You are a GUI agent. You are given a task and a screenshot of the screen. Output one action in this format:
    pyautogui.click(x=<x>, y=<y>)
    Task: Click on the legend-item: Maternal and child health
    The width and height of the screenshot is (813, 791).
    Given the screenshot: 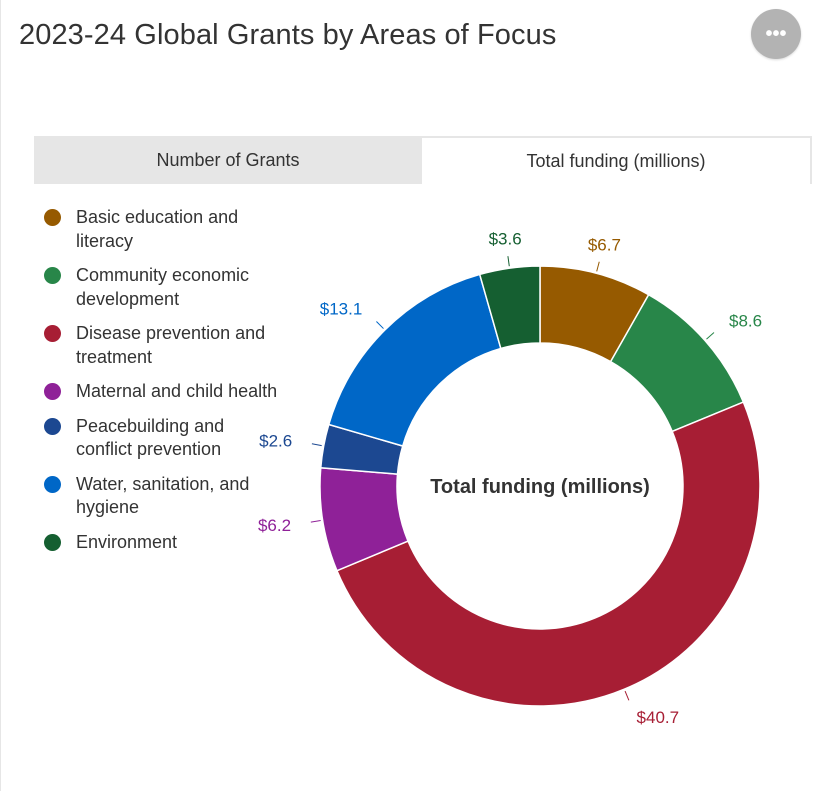 What is the action you would take?
    pyautogui.click(x=164, y=392)
    